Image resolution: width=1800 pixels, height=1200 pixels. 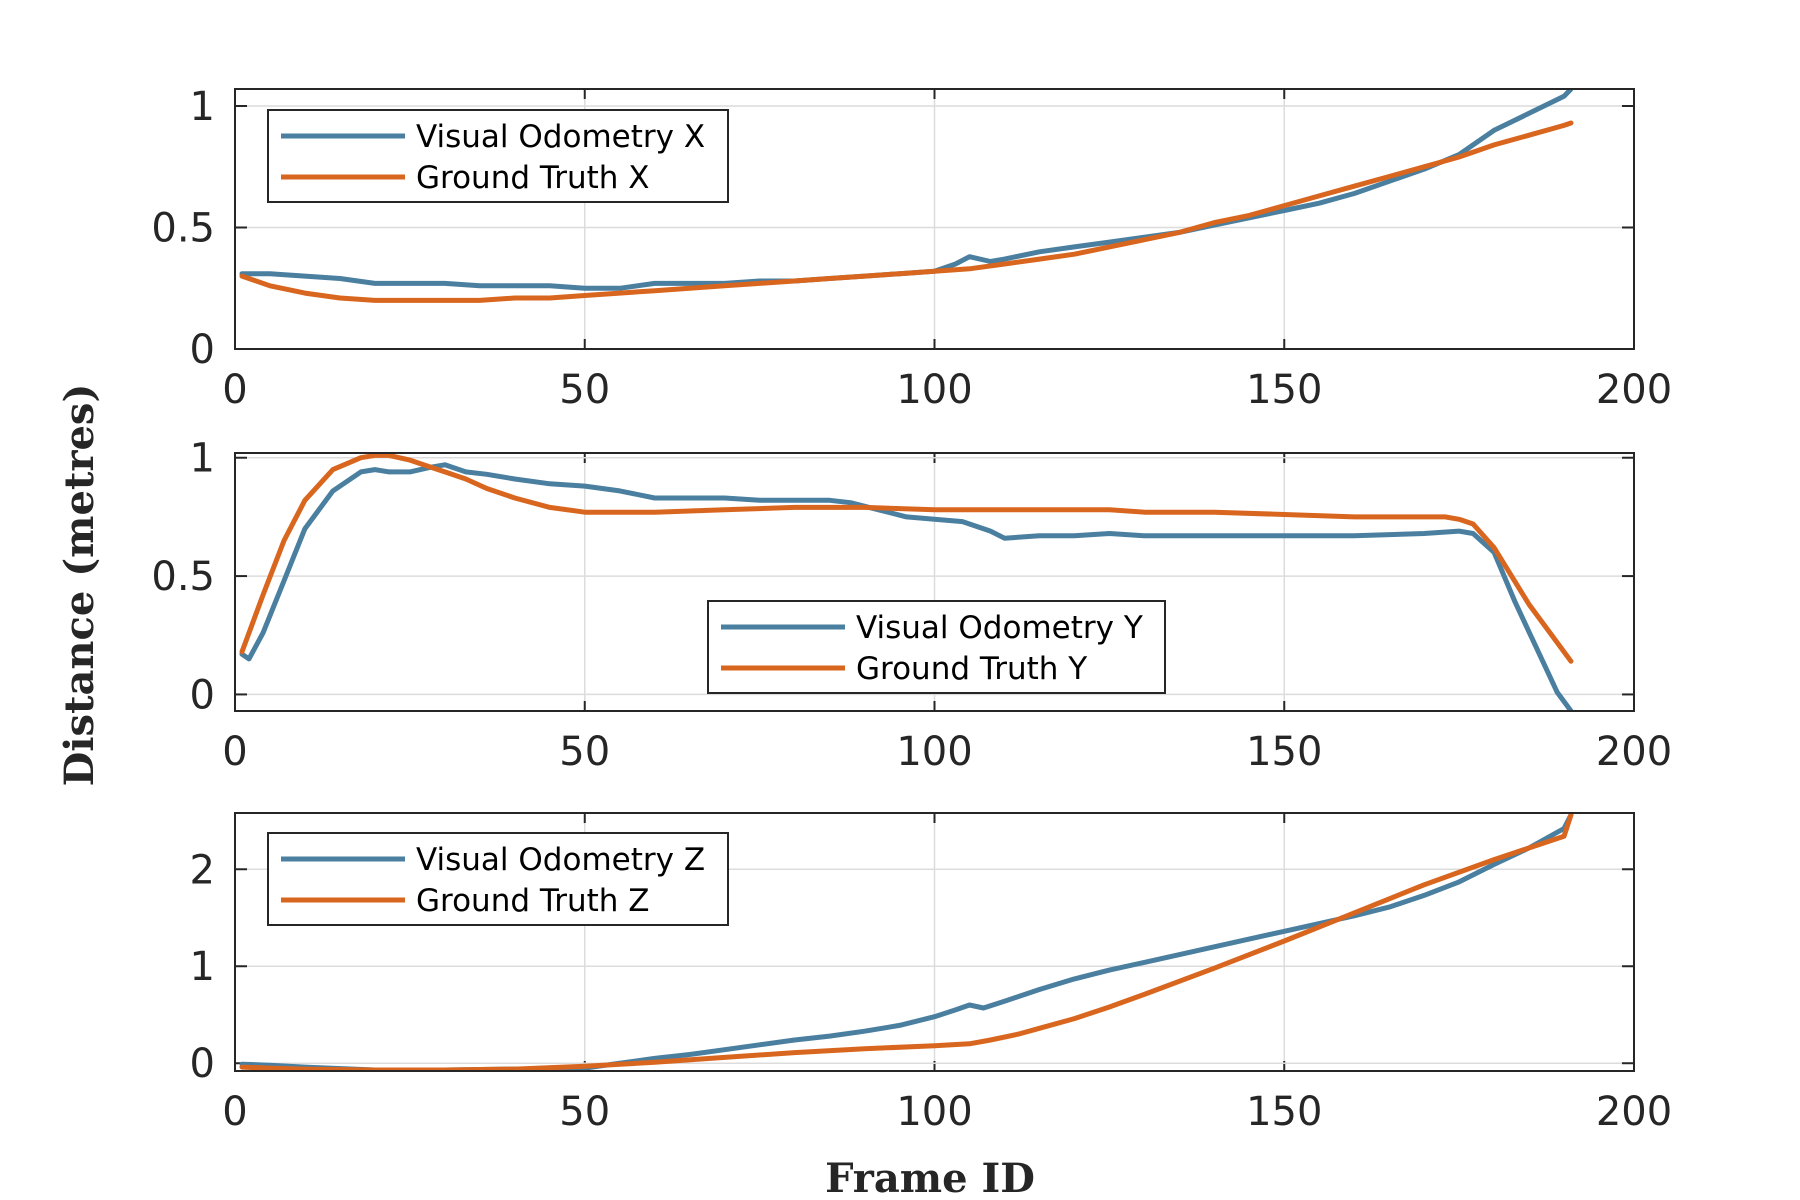 I want to click on x-axis-label: Frame ID, so click(x=930, y=1177).